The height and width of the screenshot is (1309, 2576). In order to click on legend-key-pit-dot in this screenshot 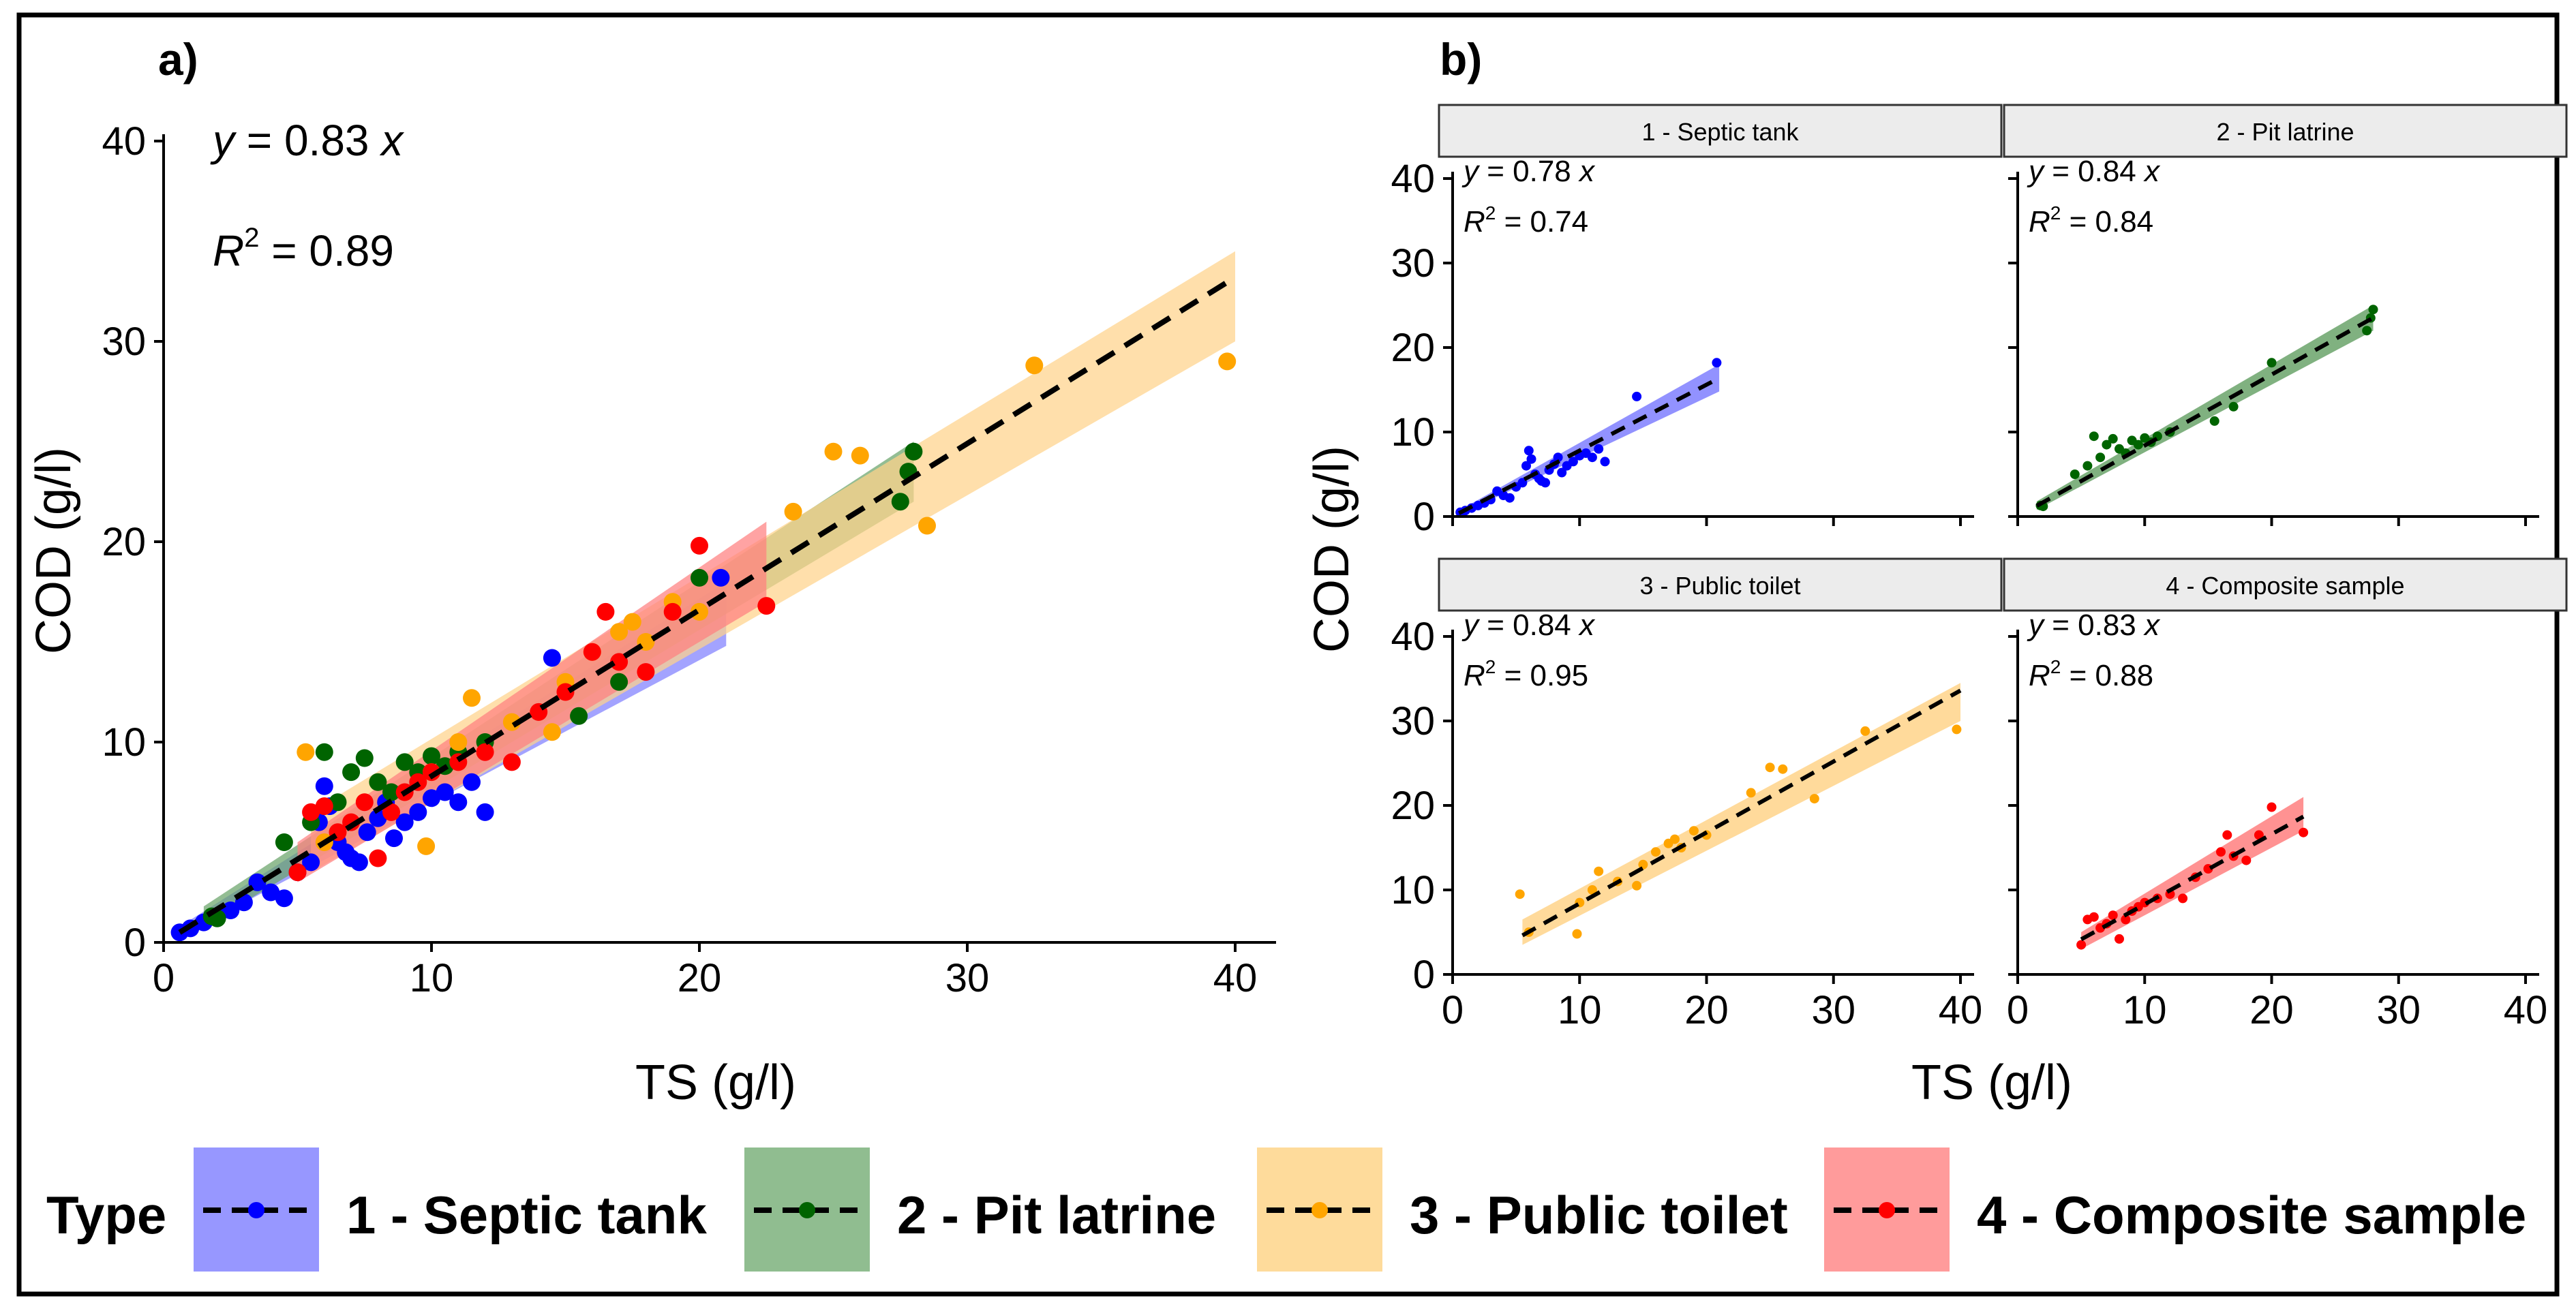, I will do `click(807, 1210)`.